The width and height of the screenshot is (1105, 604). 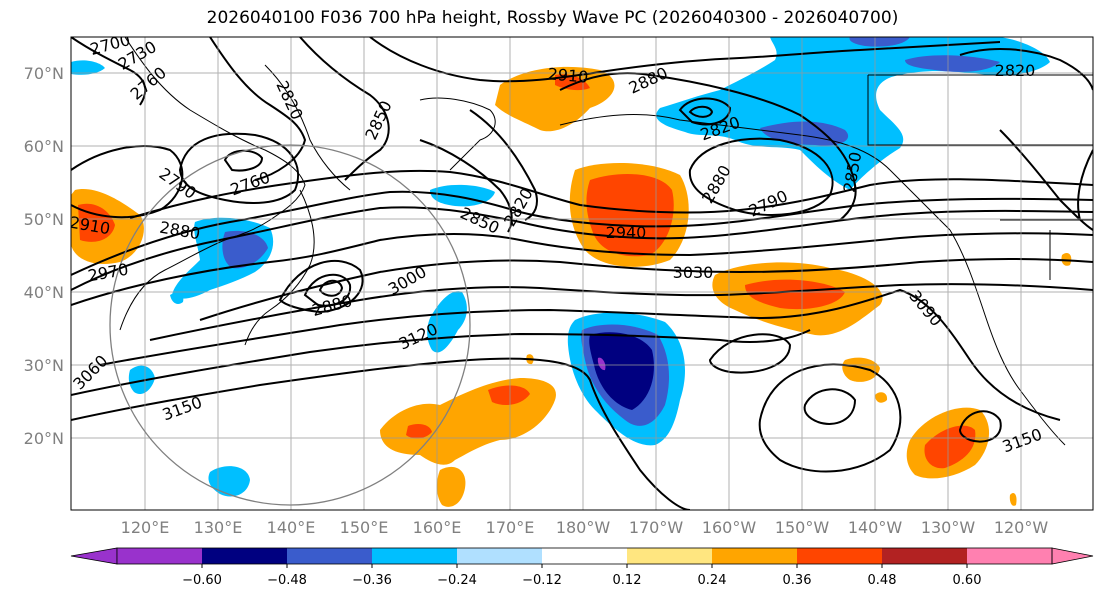 I want to click on latitude-label: 50°N, so click(x=44, y=219).